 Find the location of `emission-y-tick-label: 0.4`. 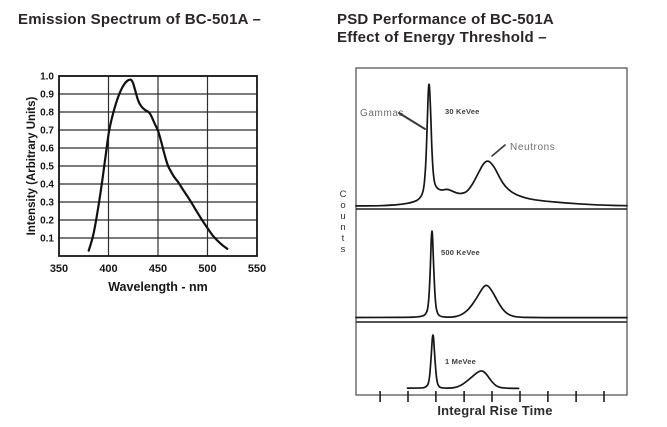

emission-y-tick-label: 0.4 is located at coordinates (47, 185).